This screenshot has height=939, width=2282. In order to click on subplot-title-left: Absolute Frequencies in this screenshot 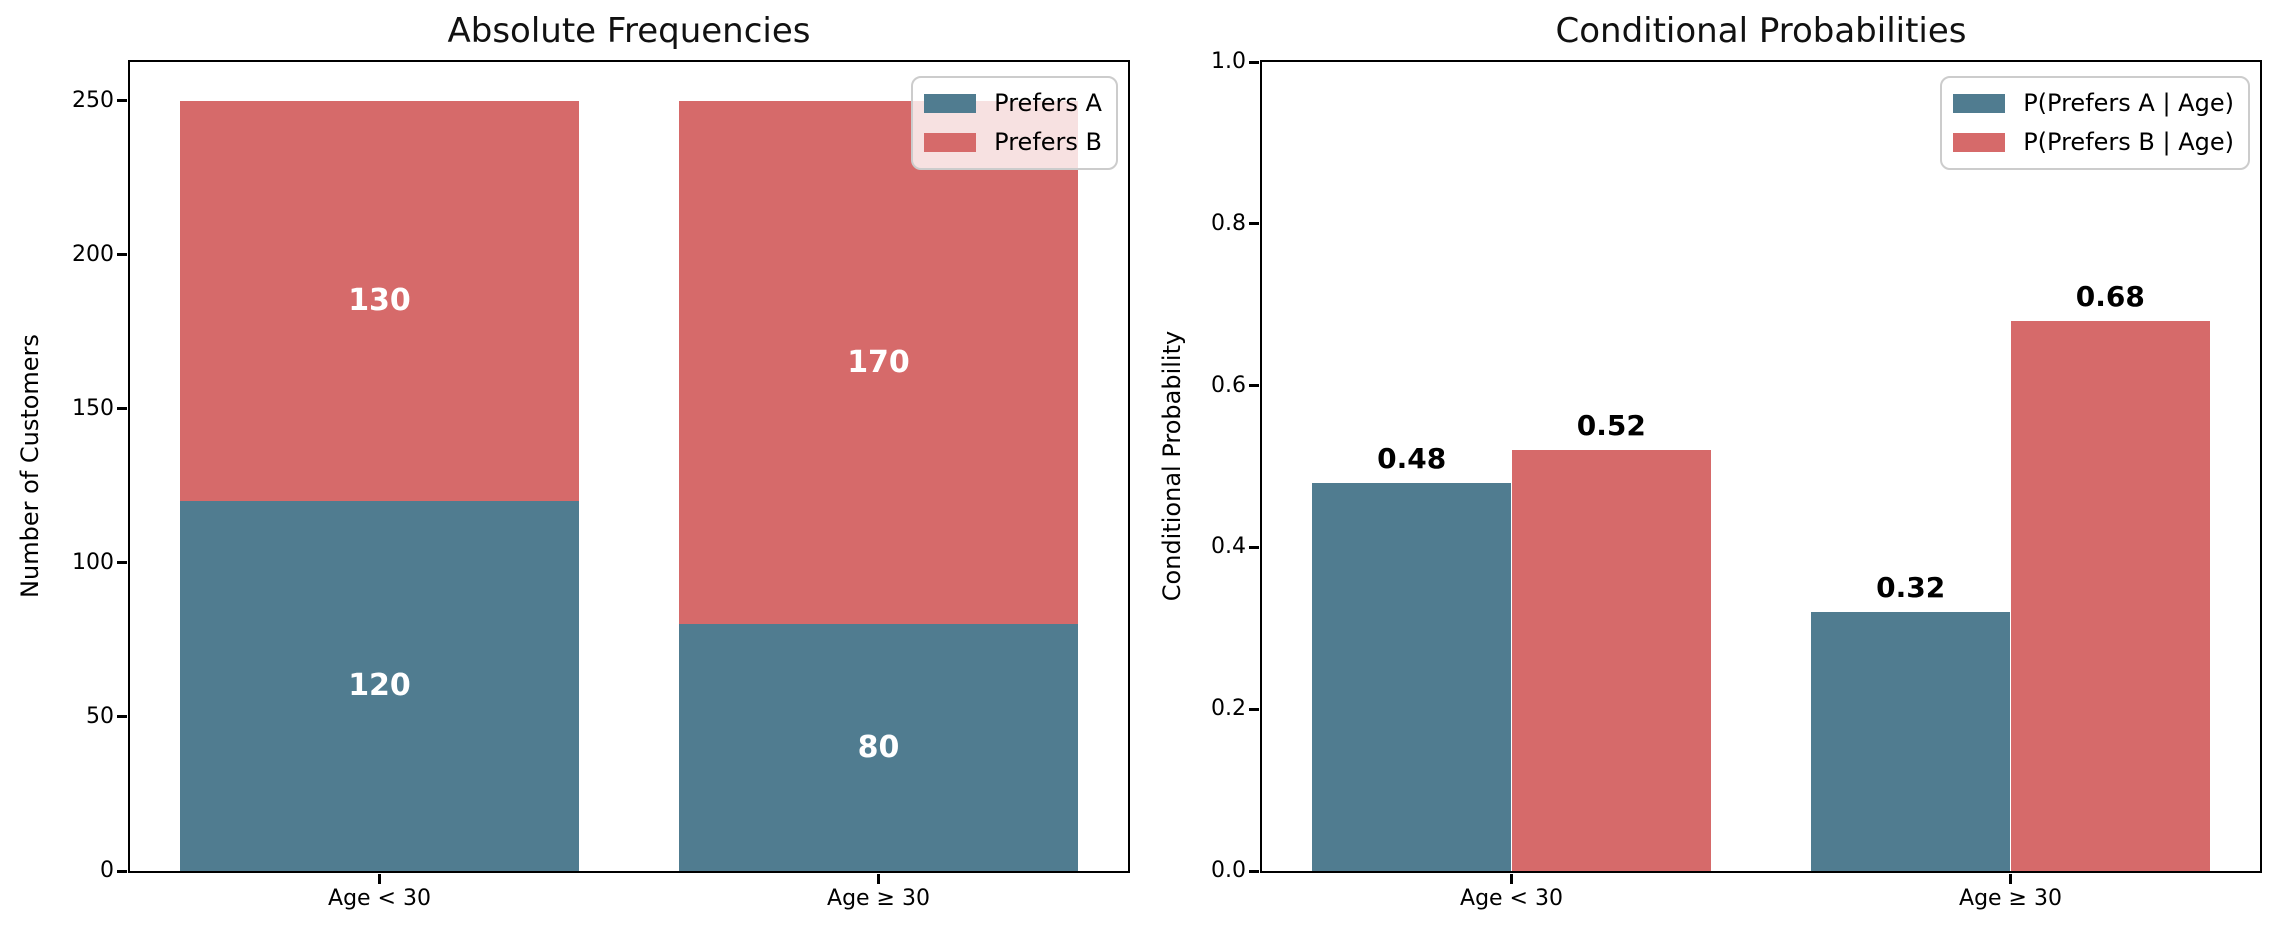, I will do `click(629, 31)`.